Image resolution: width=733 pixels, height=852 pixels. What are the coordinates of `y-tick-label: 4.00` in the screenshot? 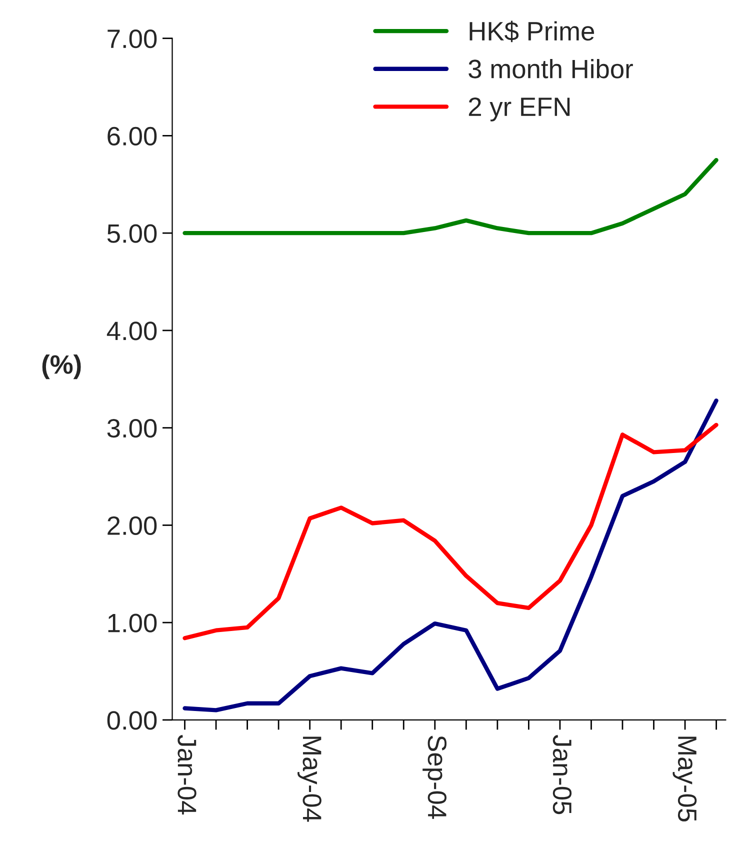 It's located at (131, 331).